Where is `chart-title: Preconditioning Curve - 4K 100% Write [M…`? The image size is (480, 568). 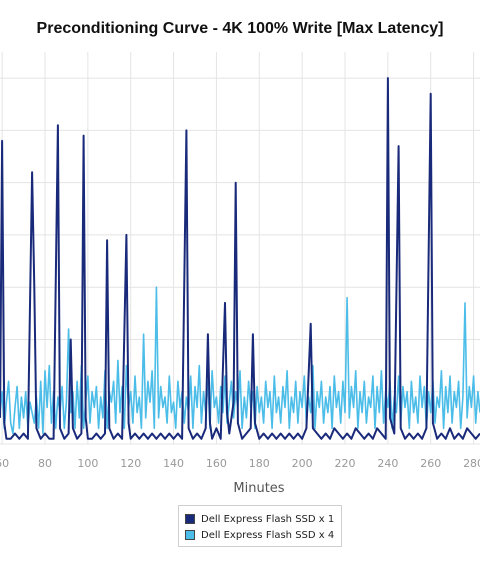
chart-title: Preconditioning Curve - 4K 100% Write [M… is located at coordinates (240, 28).